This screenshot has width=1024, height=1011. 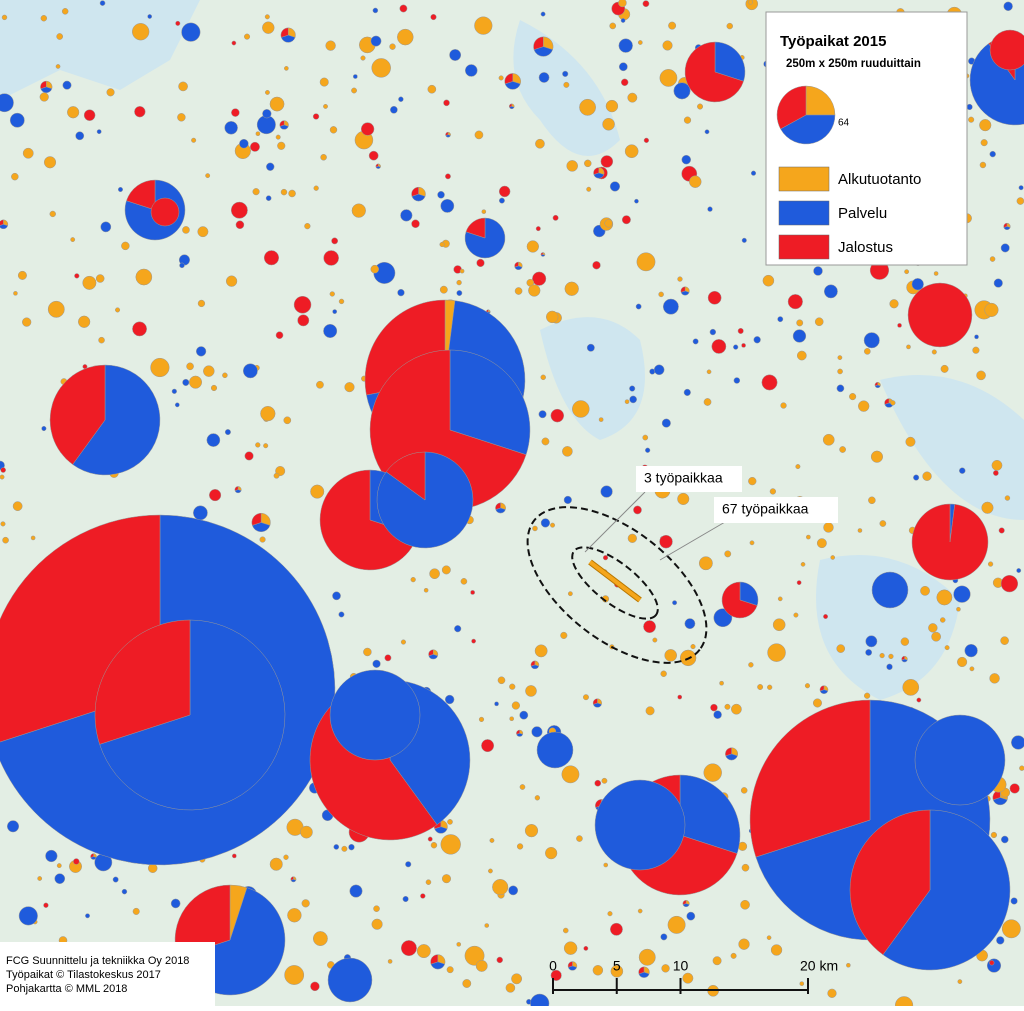 I want to click on scale-bar: 0 5 10 20 km, so click(x=693, y=976).